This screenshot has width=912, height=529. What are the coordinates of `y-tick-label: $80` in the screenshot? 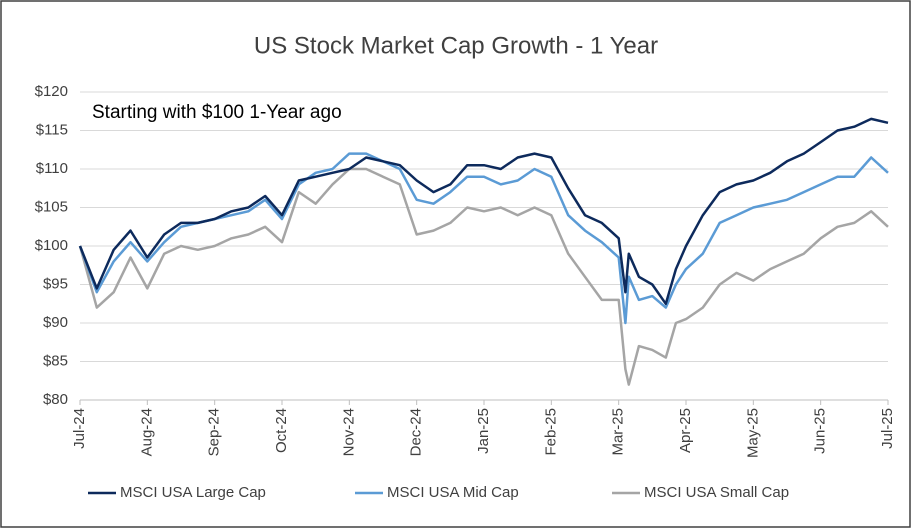 It's located at (55, 399).